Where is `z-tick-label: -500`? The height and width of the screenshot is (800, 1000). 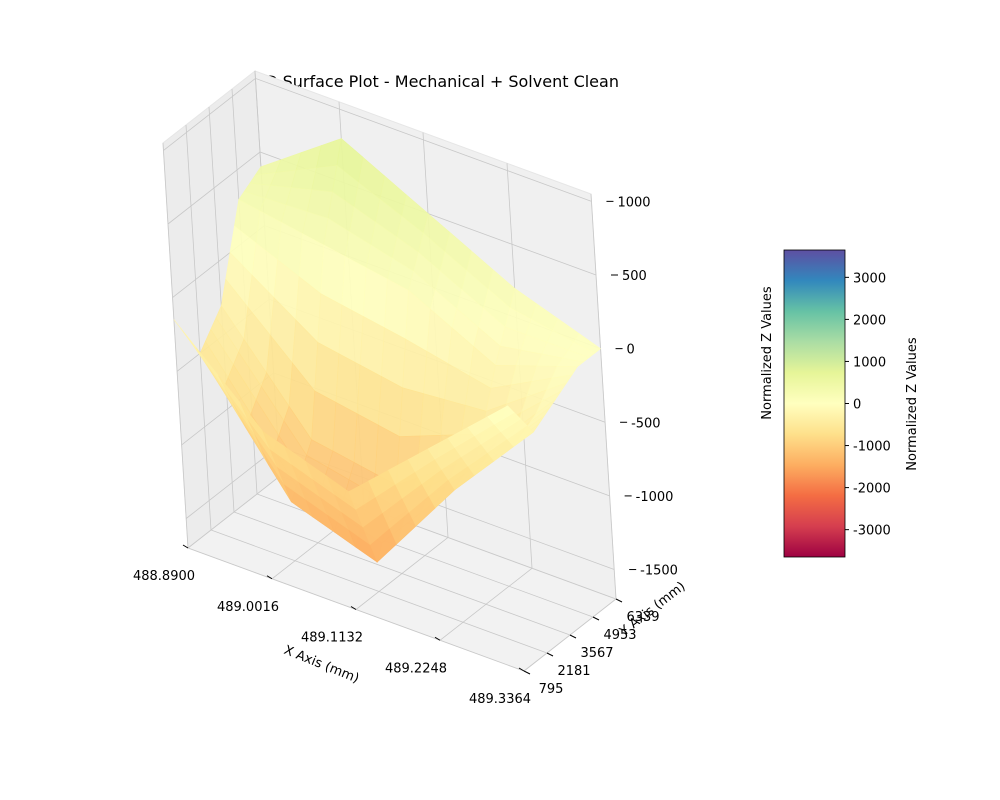 z-tick-label: -500 is located at coordinates (646, 423).